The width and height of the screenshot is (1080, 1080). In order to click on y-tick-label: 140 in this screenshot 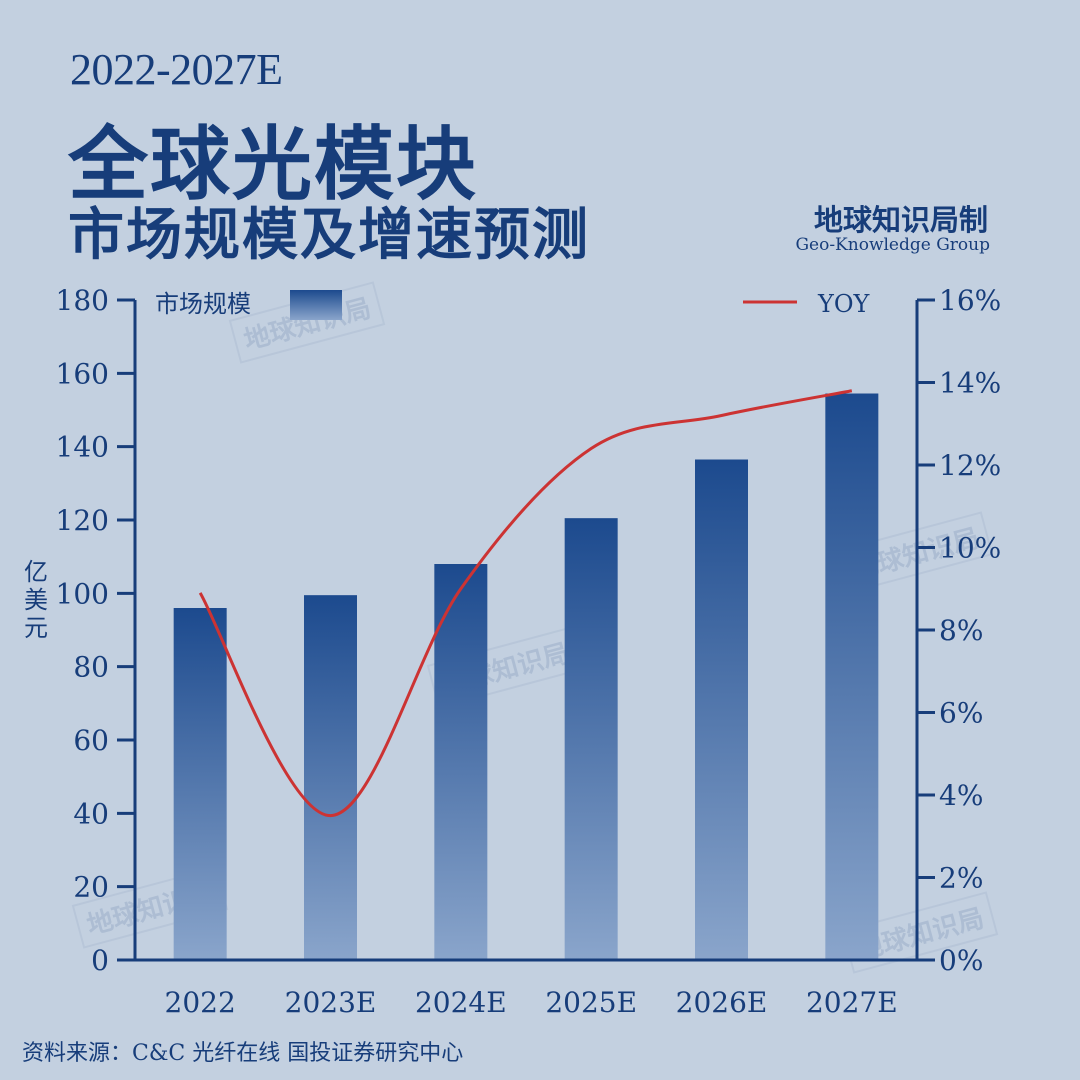, I will do `click(82, 447)`.